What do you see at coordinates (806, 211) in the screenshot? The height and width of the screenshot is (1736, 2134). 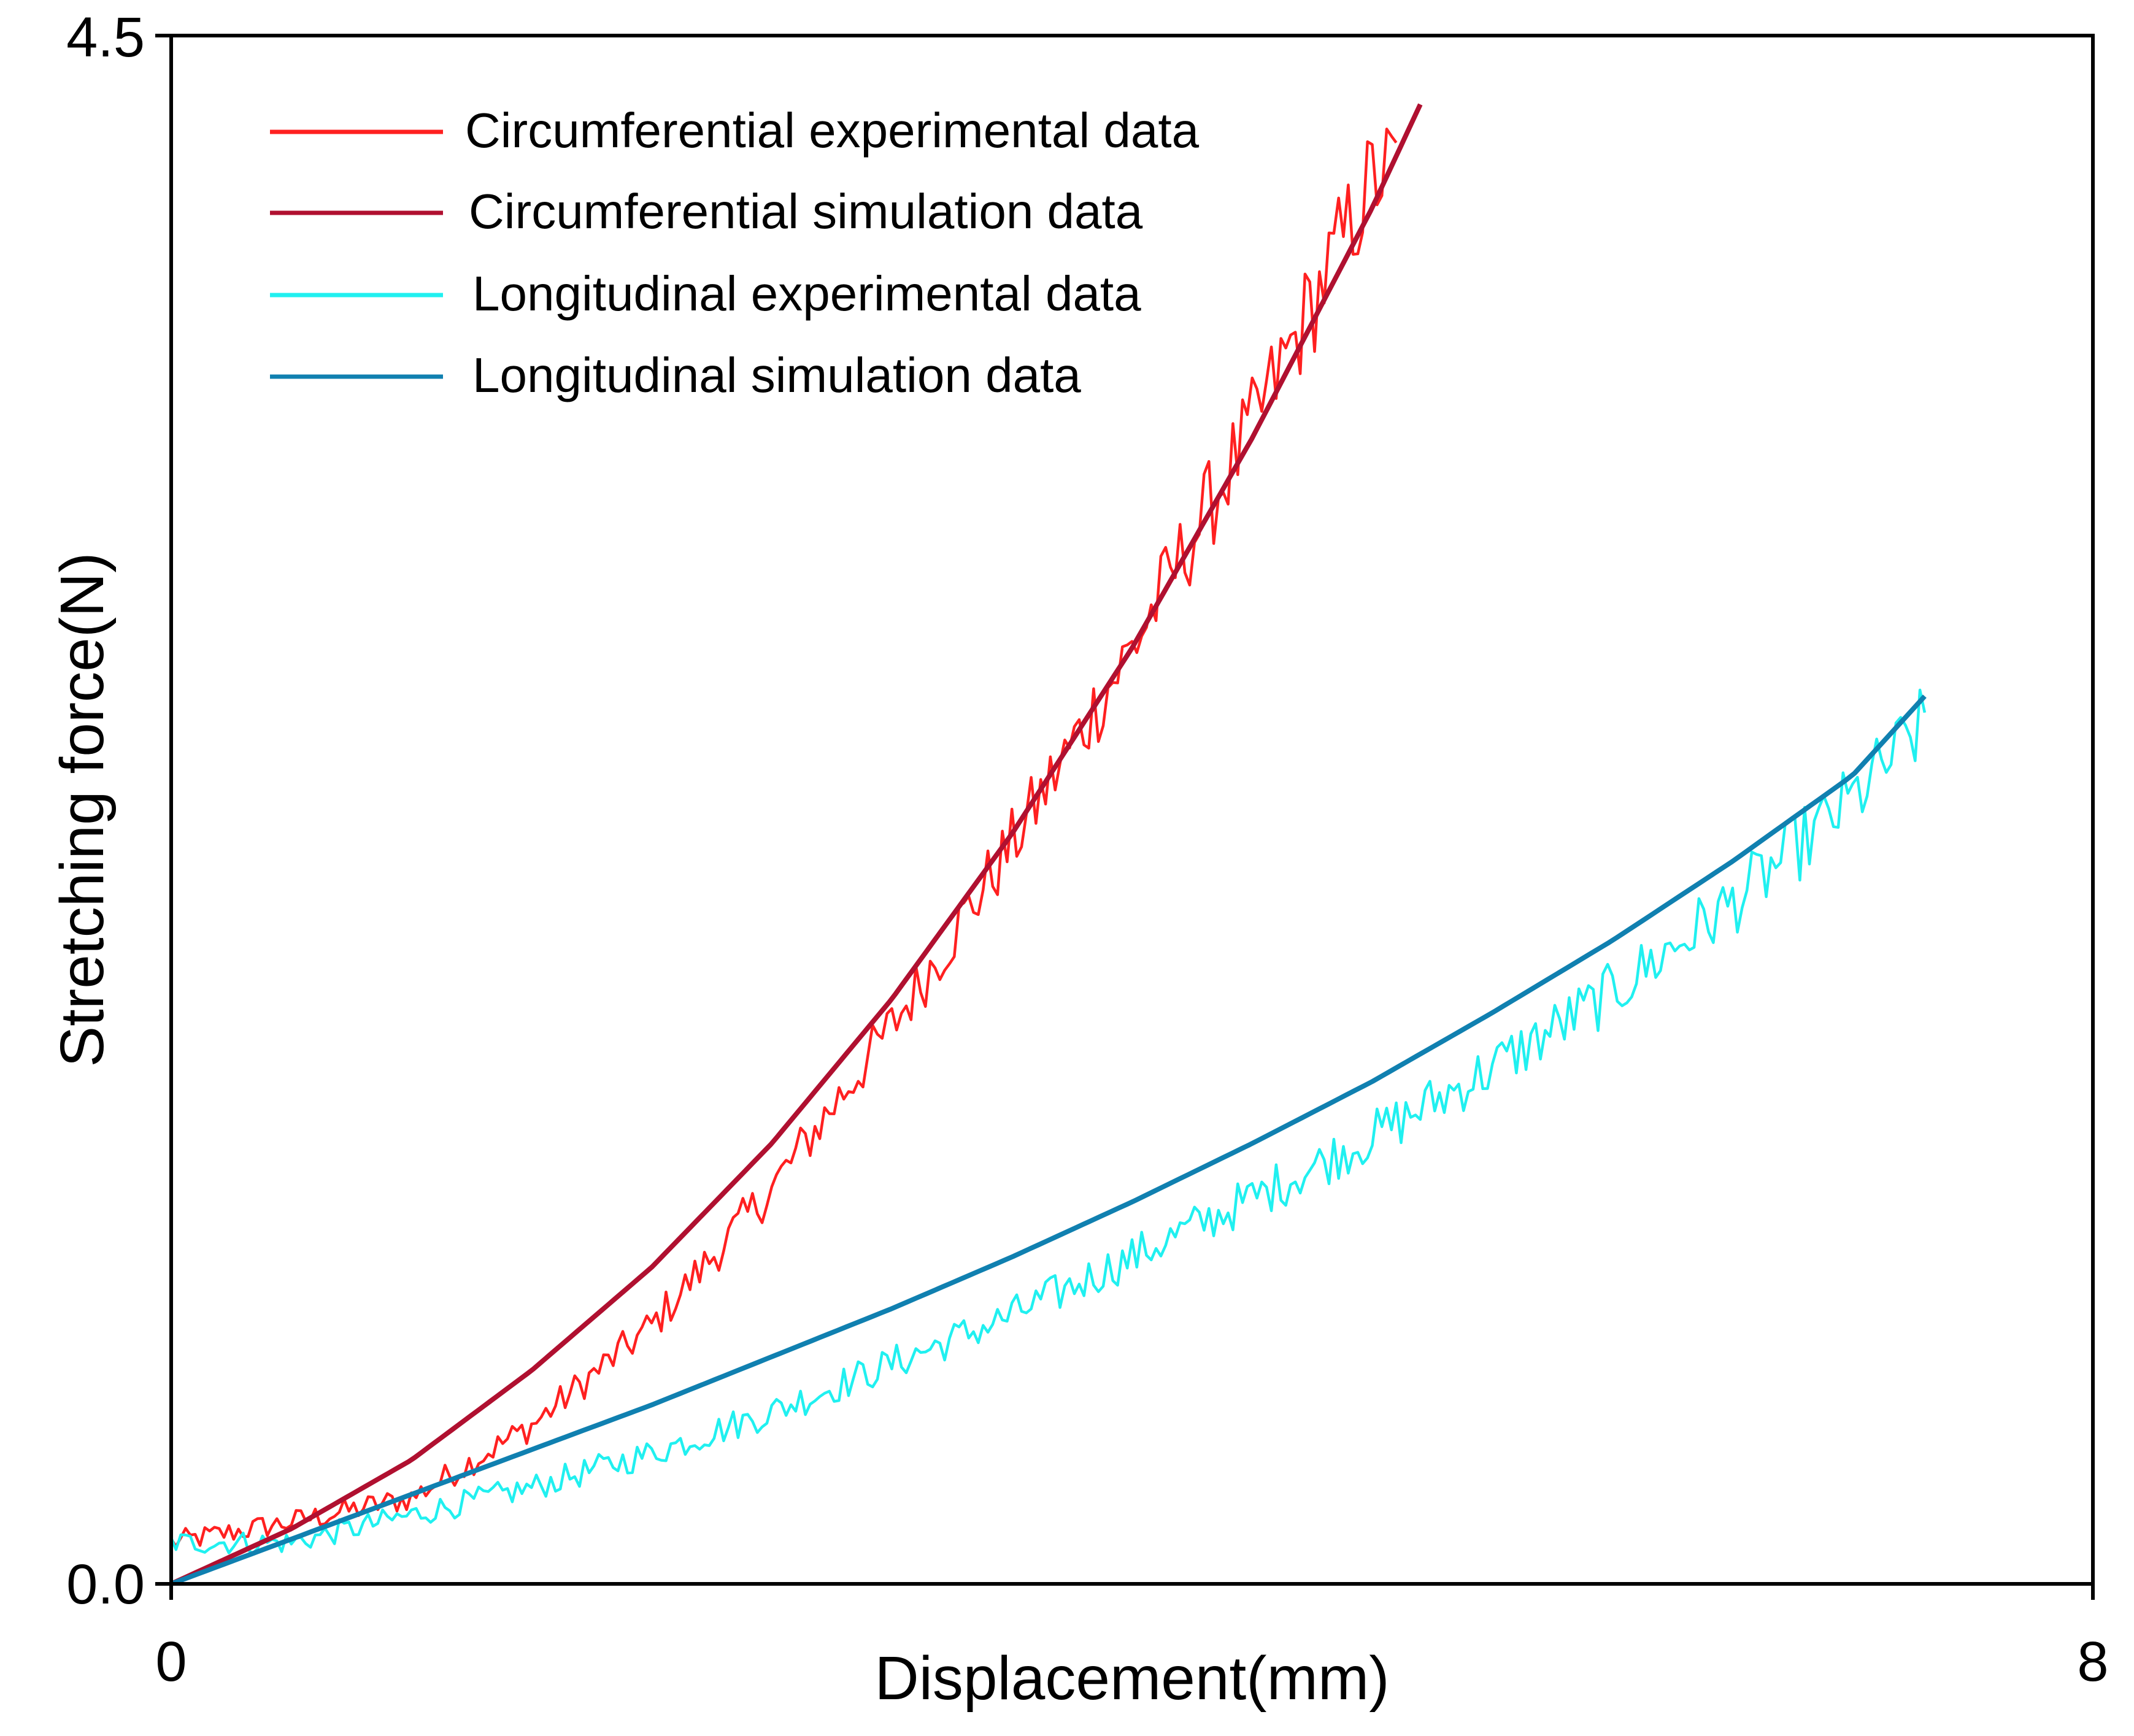 I see `legend-label-circ-sim: Circumferential simulation data` at bounding box center [806, 211].